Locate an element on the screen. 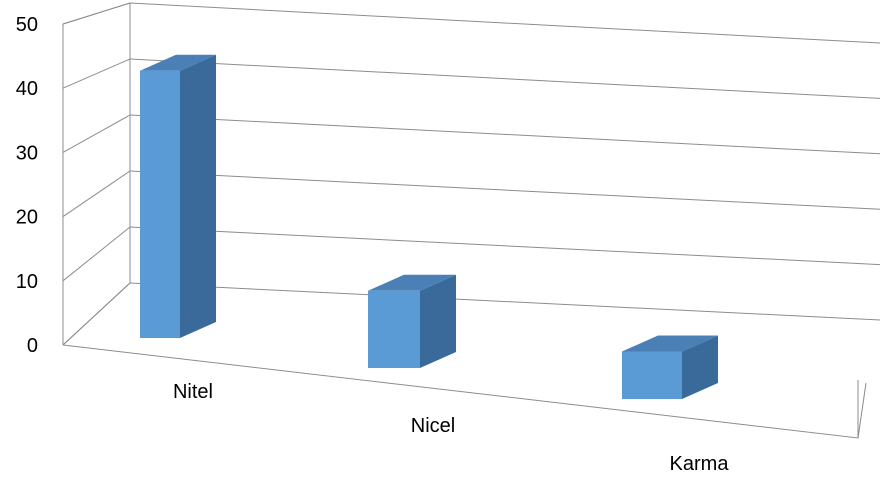  bar-karma is located at coordinates (652, 375).